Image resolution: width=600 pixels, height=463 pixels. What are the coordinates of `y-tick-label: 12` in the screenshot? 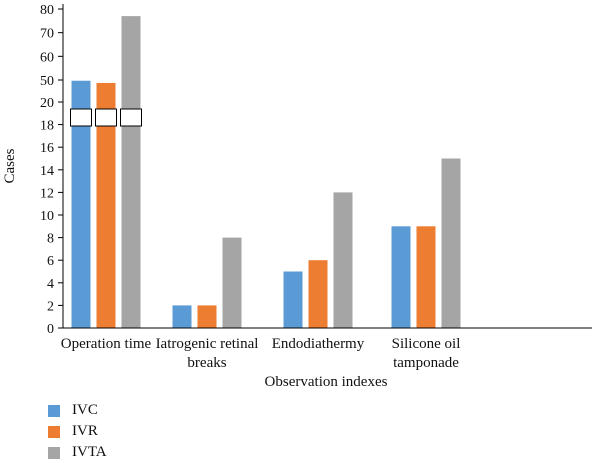 It's located at (47, 193).